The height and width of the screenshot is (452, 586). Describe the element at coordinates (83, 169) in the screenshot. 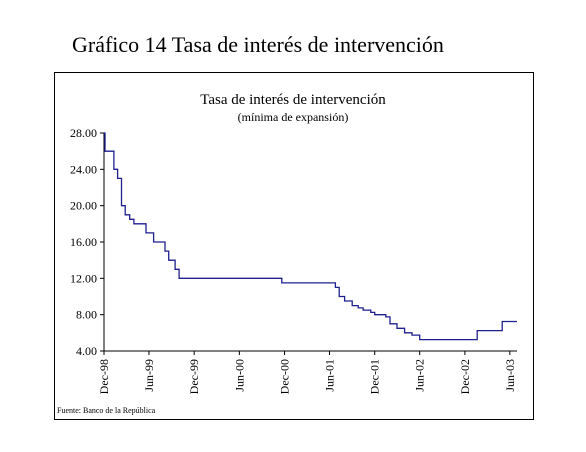

I see `y-tick-label: 24.00` at that location.